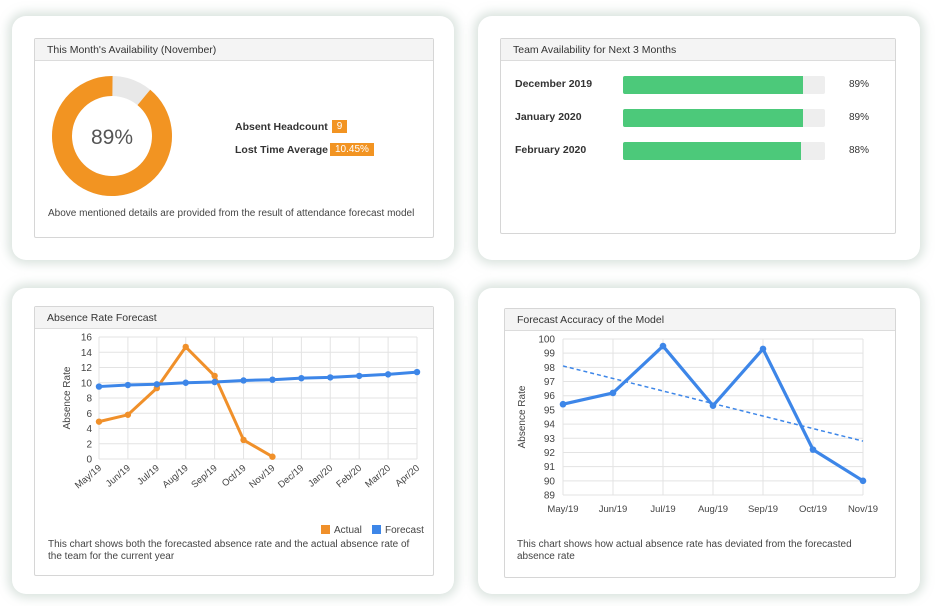  What do you see at coordinates (349, 476) in the screenshot?
I see `x-tick-label: Feb/20` at bounding box center [349, 476].